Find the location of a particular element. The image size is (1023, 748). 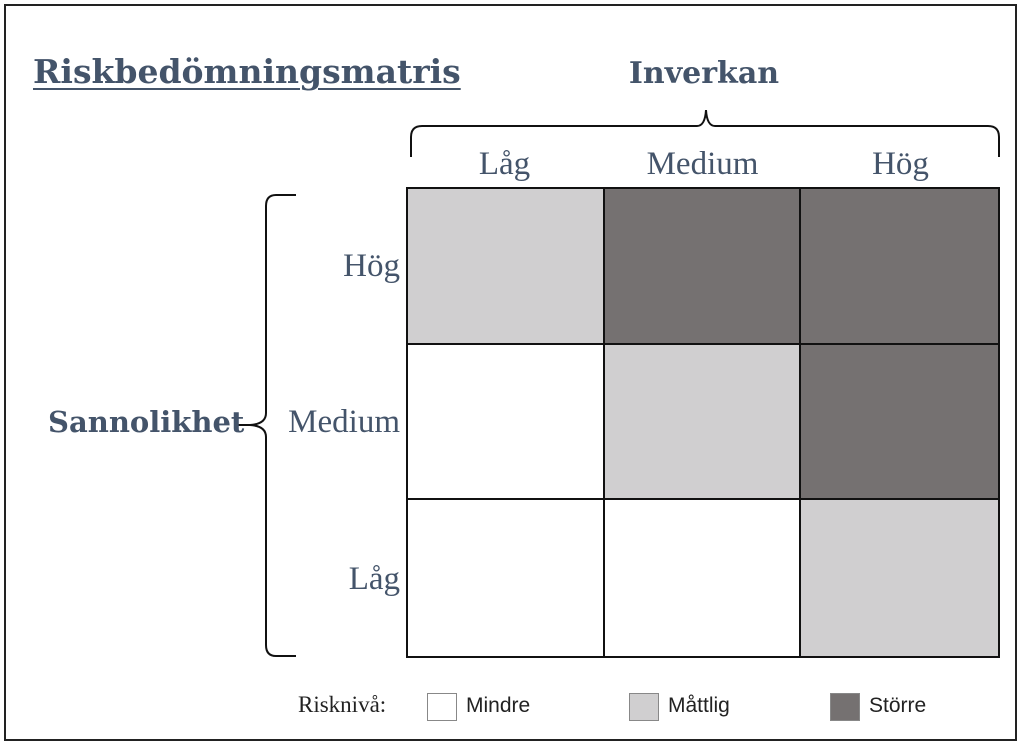

matrix-cell-r3-c2 is located at coordinates (703, 578).